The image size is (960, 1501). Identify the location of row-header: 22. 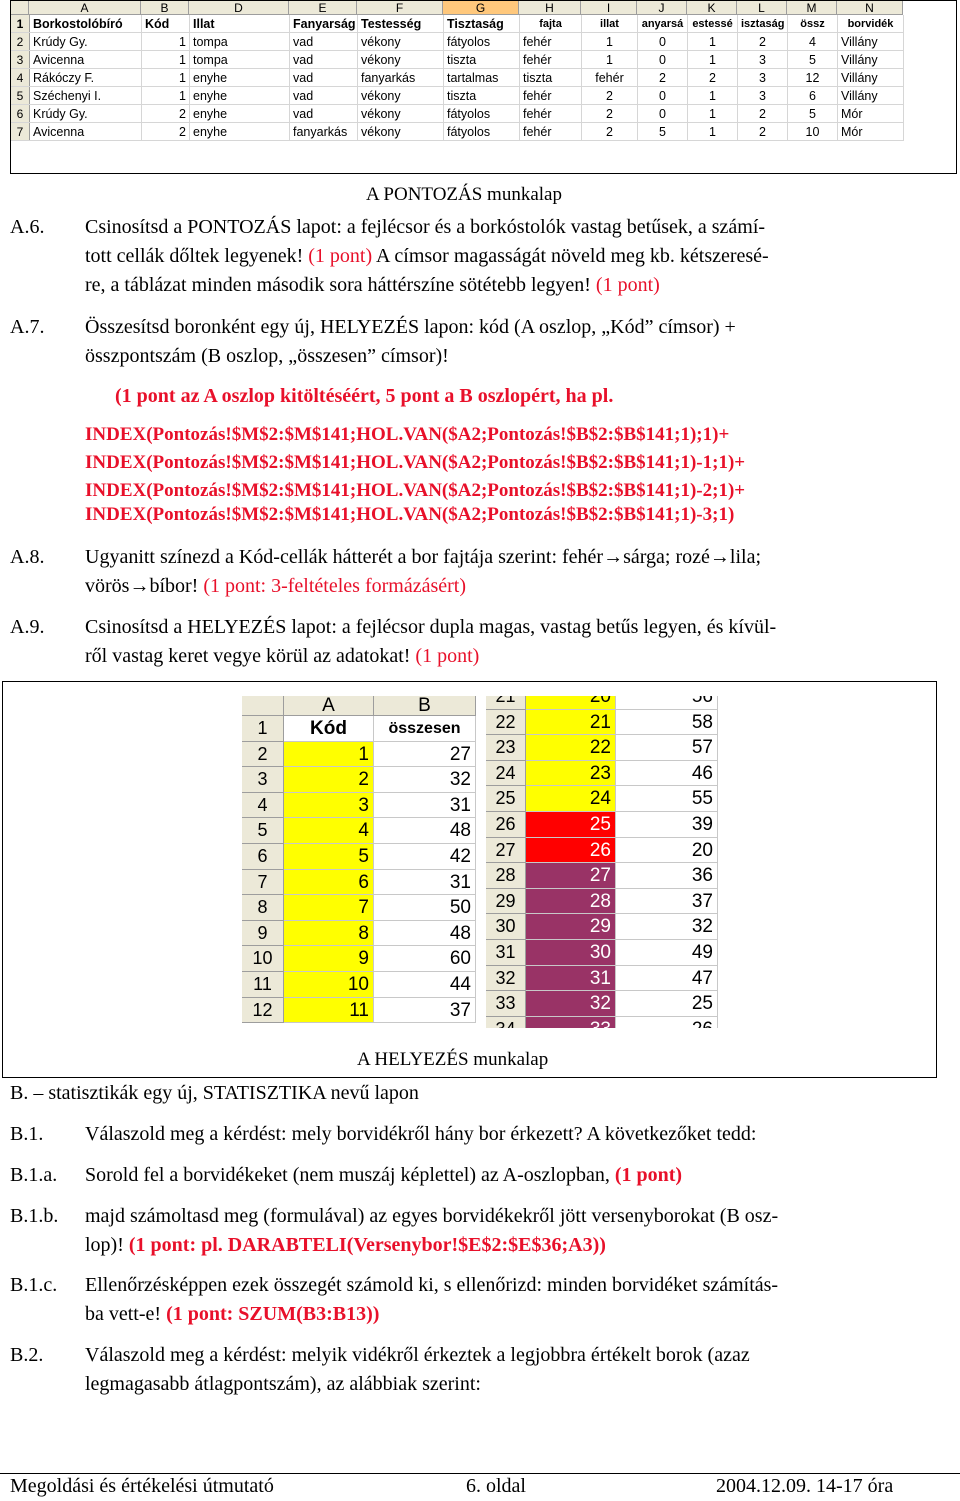
(506, 722).